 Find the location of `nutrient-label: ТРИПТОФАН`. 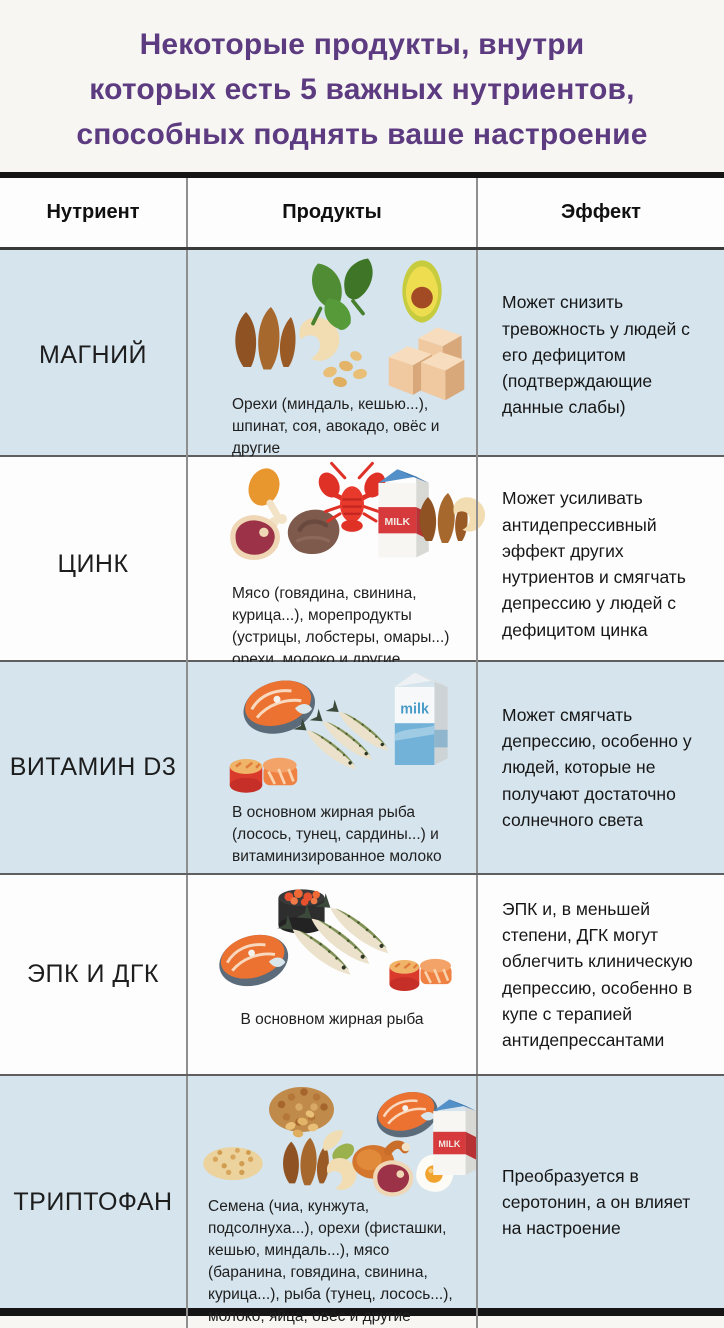

nutrient-label: ТРИПТОФАН is located at coordinates (93, 1201).